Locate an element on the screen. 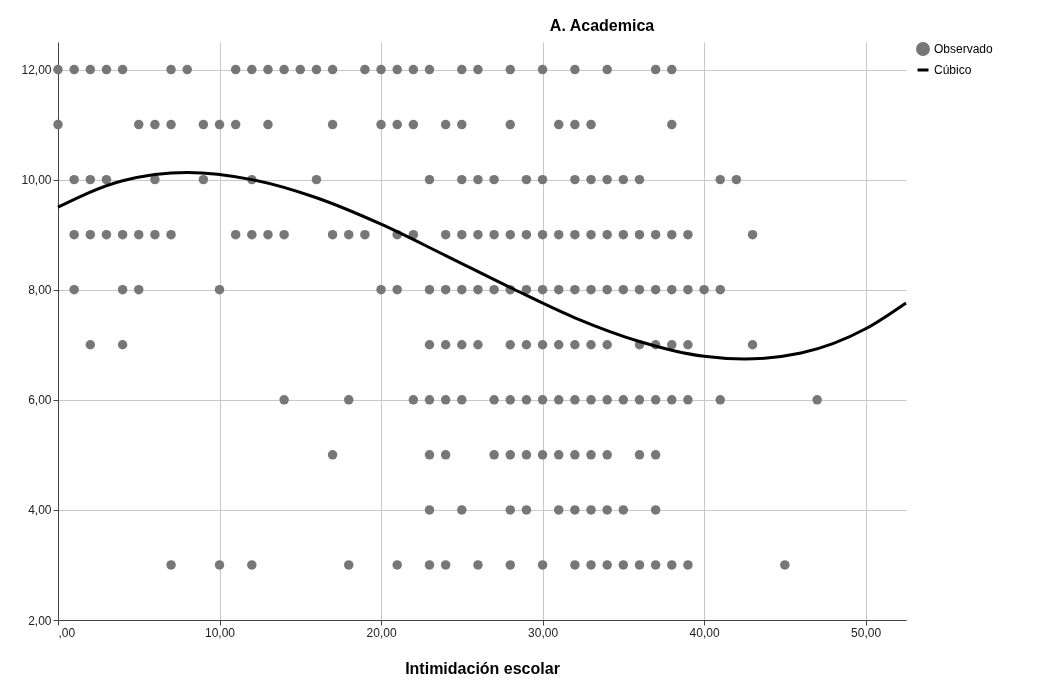 The height and width of the screenshot is (693, 1058). x-tick-label: 50,00 is located at coordinates (866, 632).